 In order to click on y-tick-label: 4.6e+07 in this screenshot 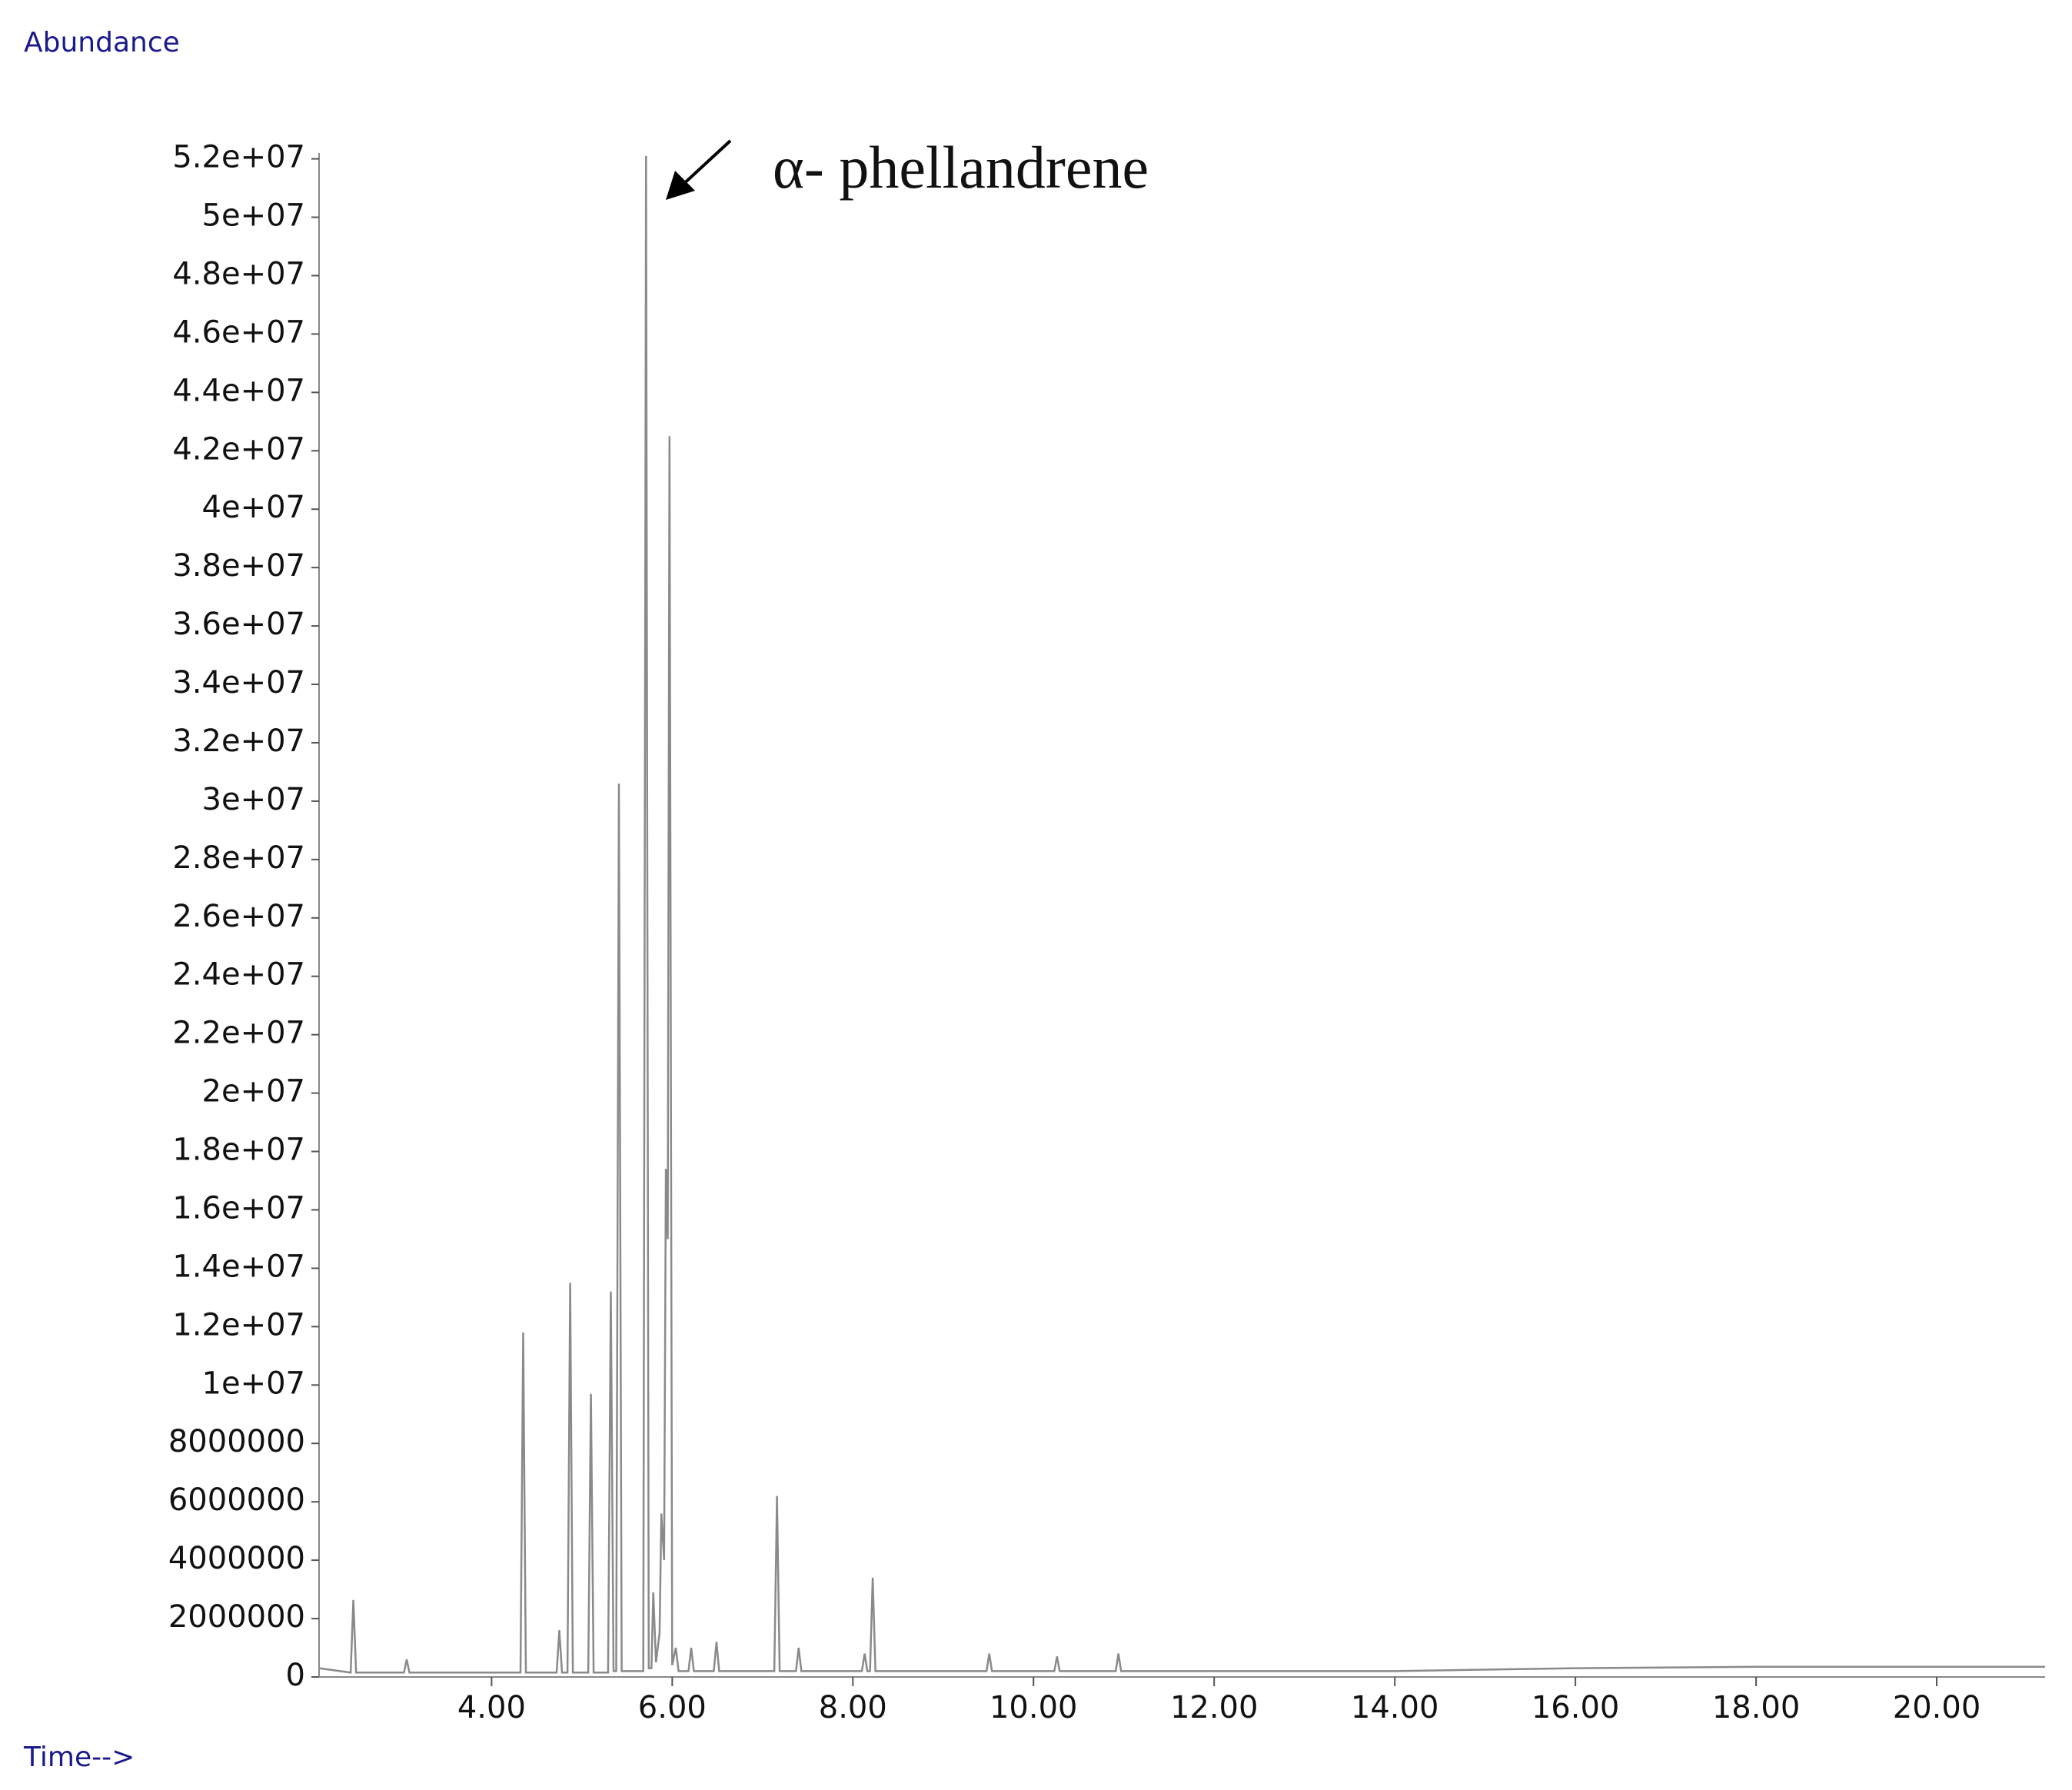, I will do `click(238, 332)`.